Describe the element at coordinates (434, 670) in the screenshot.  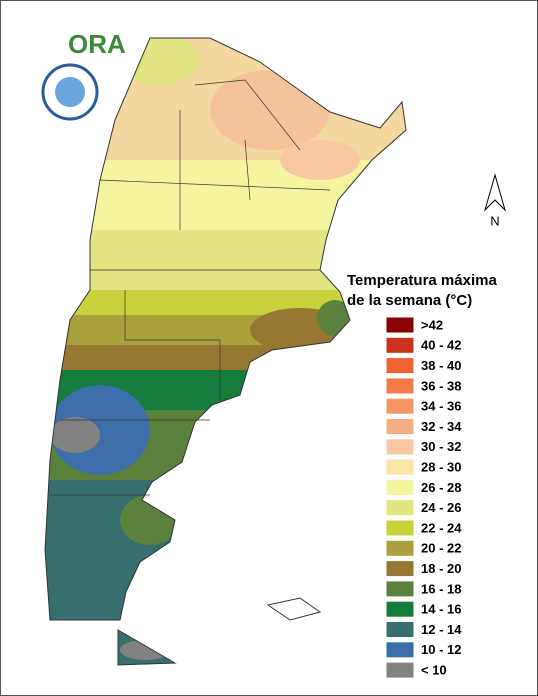
I see `legend-label: < 10` at that location.